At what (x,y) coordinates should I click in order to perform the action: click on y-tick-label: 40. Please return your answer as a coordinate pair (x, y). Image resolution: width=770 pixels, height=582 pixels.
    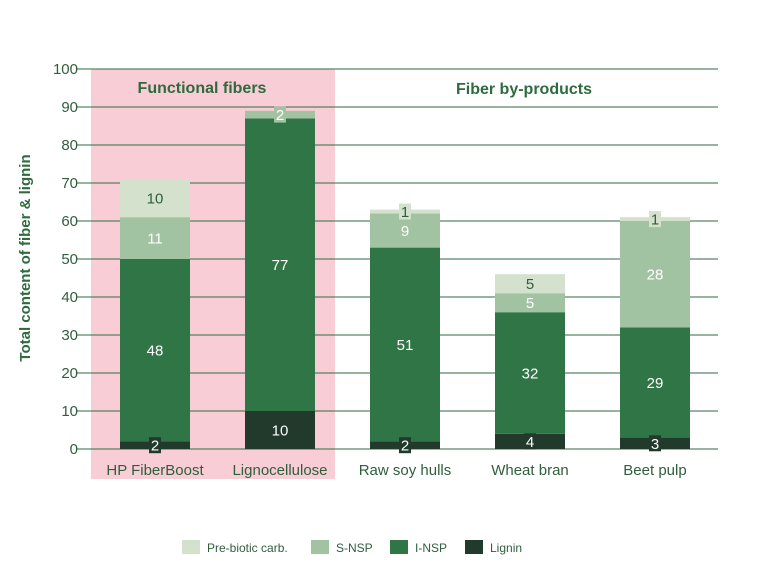
    Looking at the image, I should click on (69, 297).